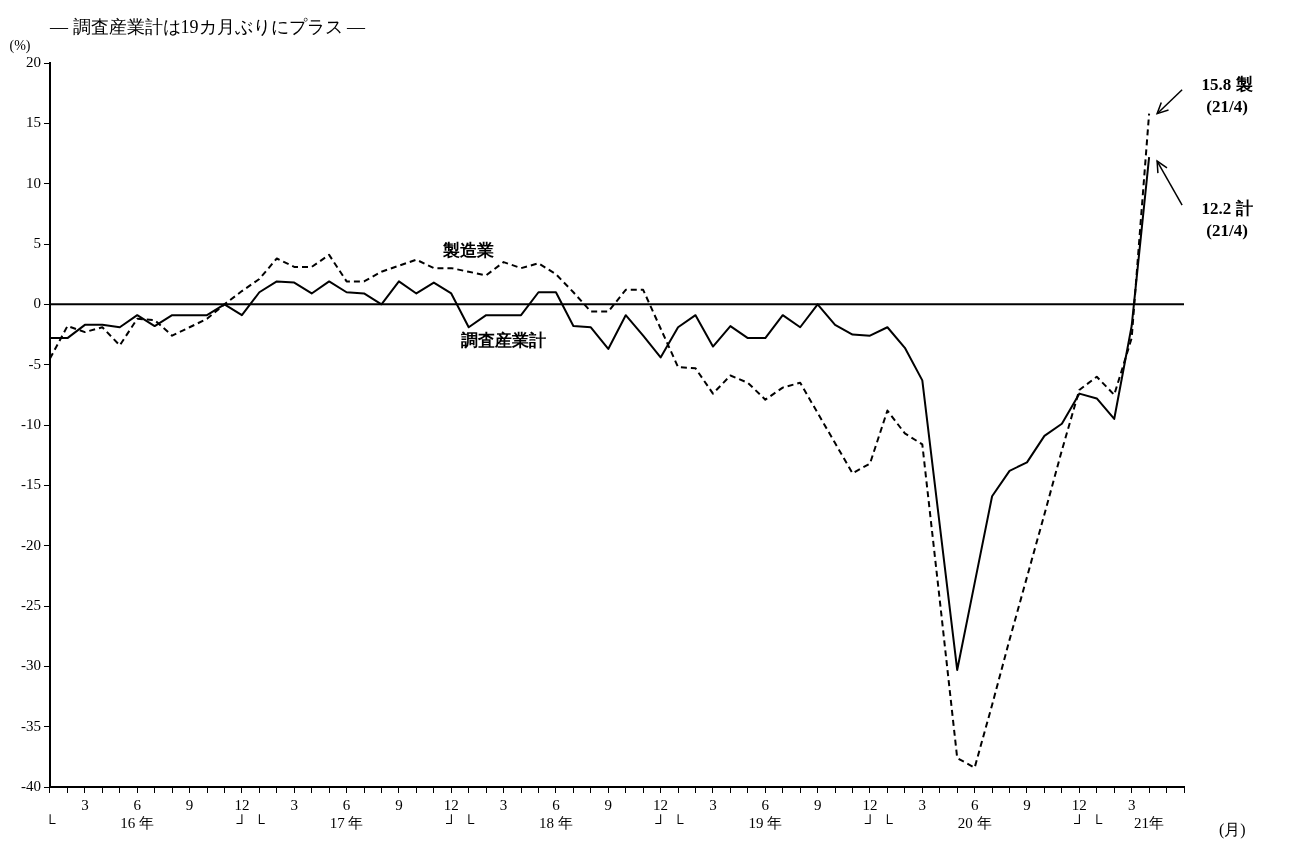  What do you see at coordinates (556, 813) in the screenshot?
I see `x-tick-label: 6 18 年` at bounding box center [556, 813].